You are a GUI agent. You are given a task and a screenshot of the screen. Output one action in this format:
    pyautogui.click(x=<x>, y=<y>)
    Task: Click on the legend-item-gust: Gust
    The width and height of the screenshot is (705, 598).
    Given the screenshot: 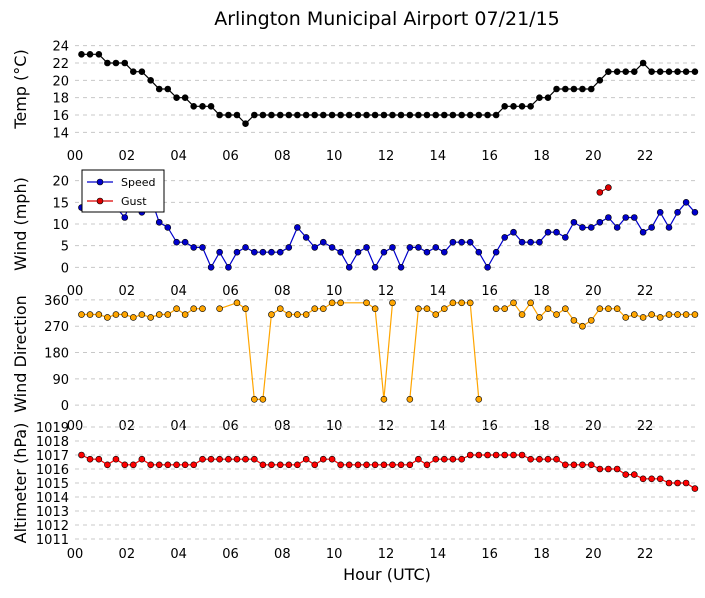 What is the action you would take?
    pyautogui.click(x=117, y=201)
    